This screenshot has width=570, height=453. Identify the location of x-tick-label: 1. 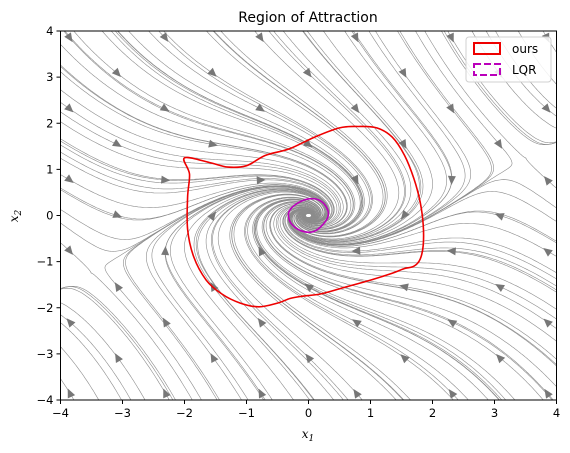
(370, 413).